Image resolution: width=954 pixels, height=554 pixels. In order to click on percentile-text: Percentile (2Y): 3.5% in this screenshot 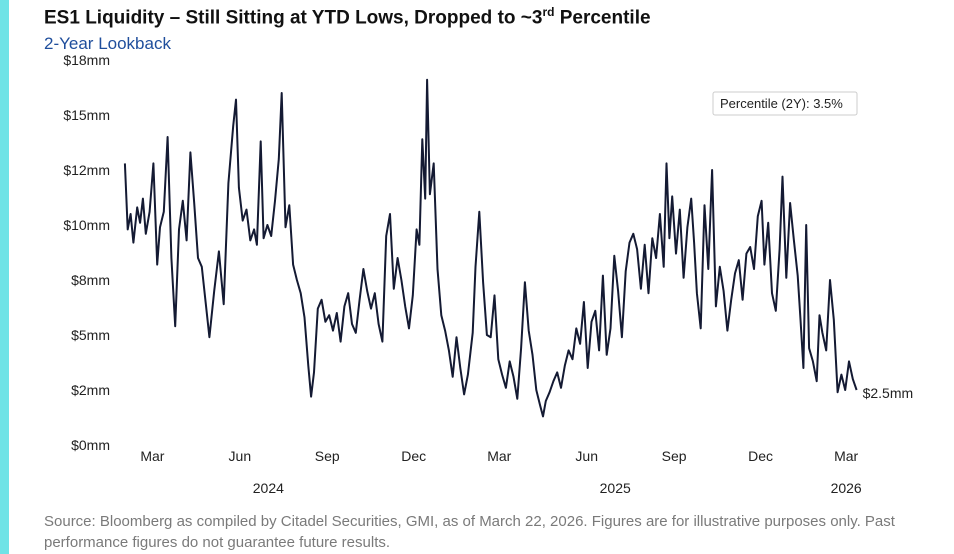, I will do `click(781, 103)`.